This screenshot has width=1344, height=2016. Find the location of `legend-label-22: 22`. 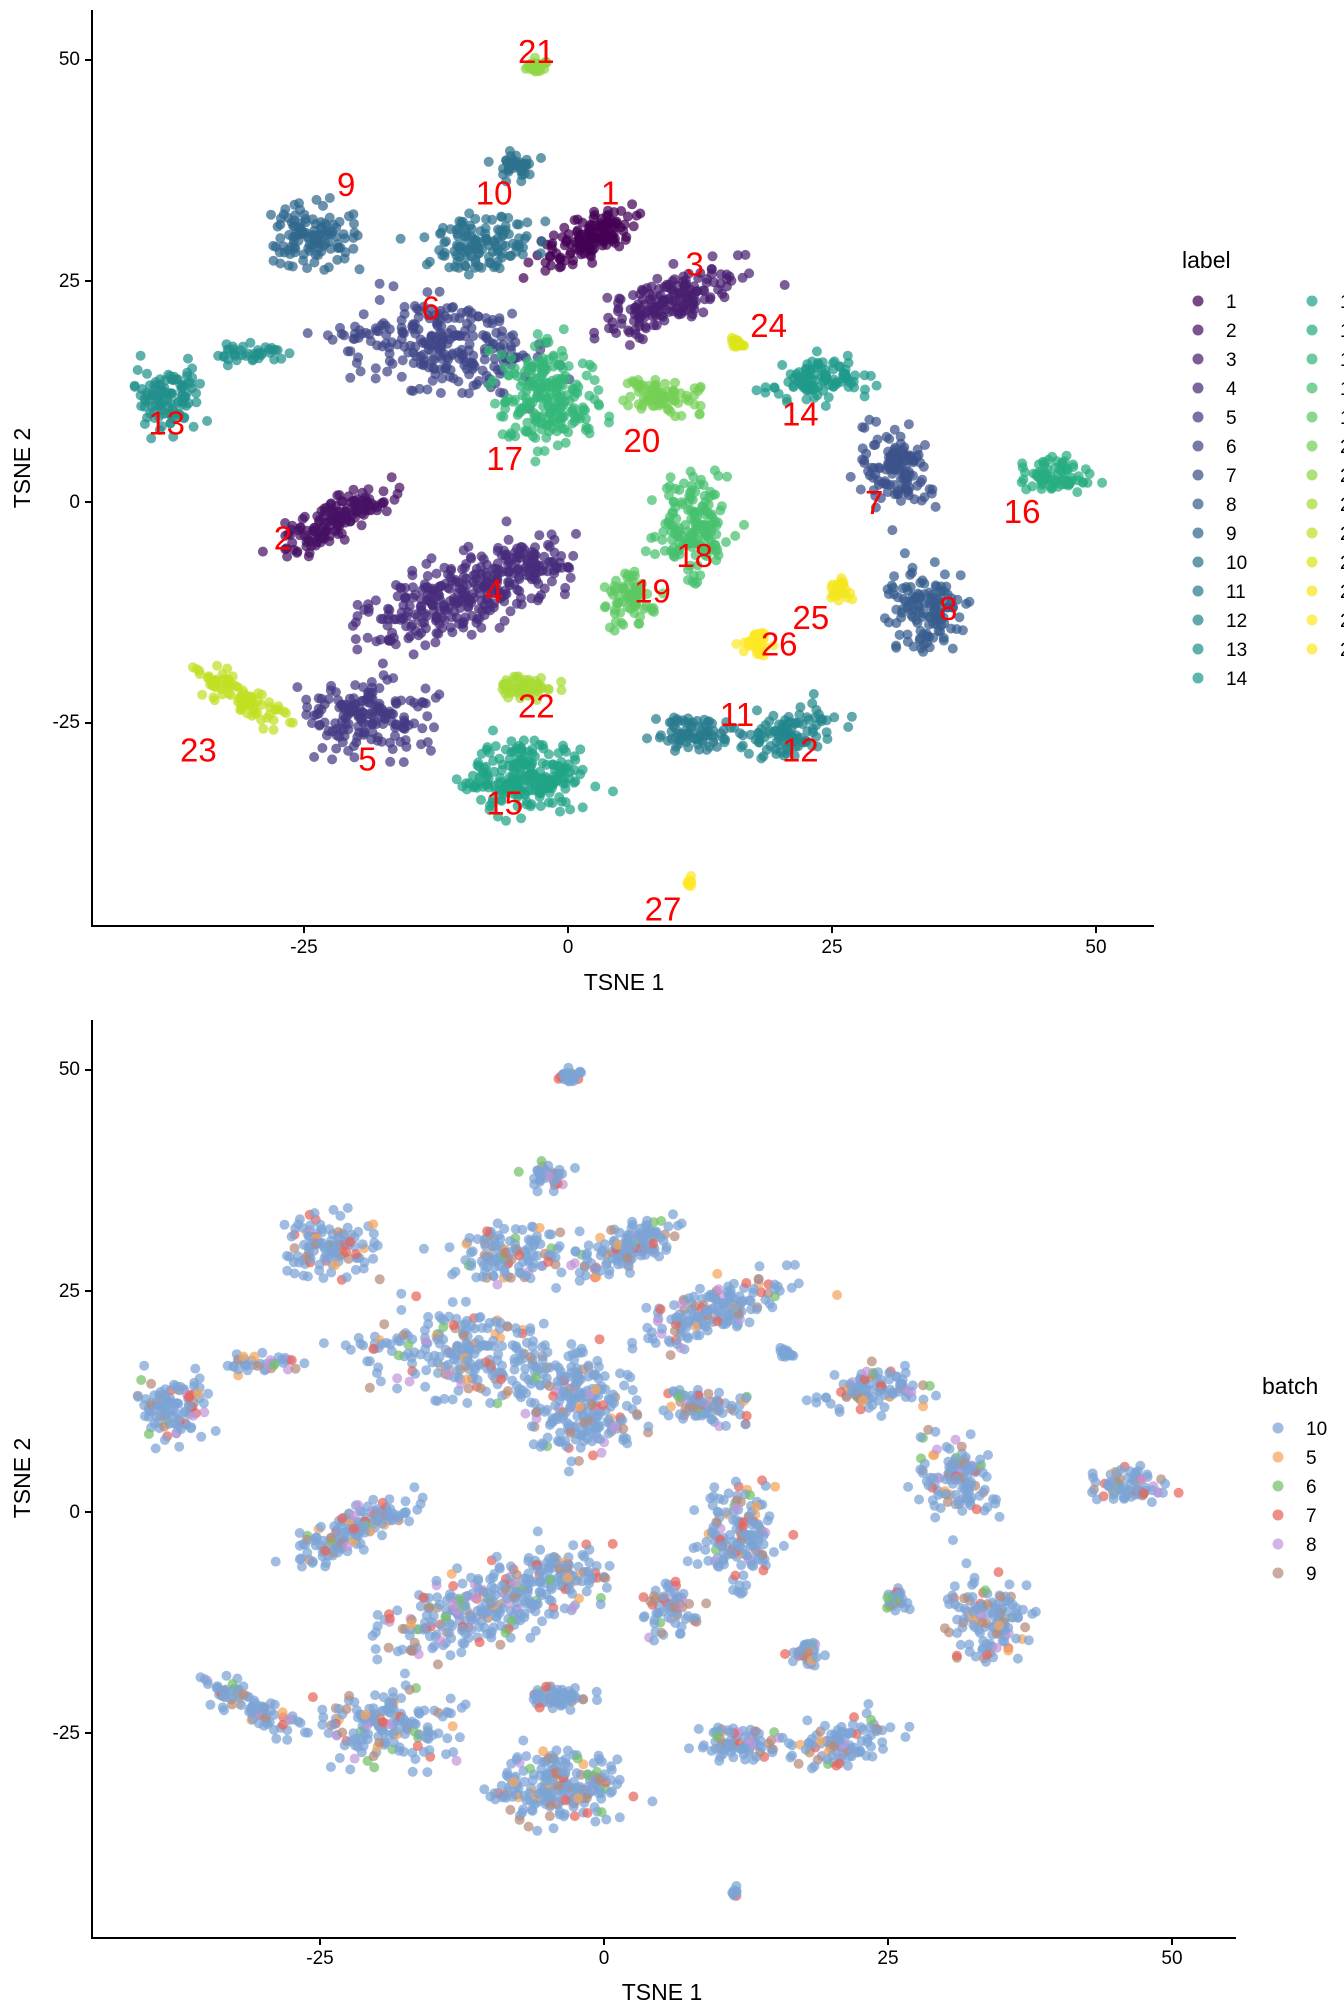

legend-label-22: 22 is located at coordinates (1342, 505).